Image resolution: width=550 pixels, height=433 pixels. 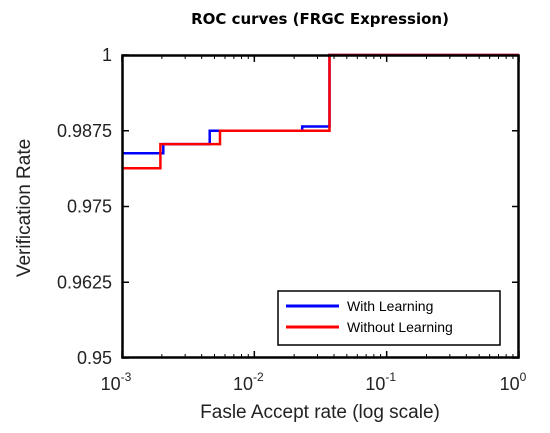 What do you see at coordinates (390, 306) in the screenshot?
I see `legend-label-with-learning: With Learning` at bounding box center [390, 306].